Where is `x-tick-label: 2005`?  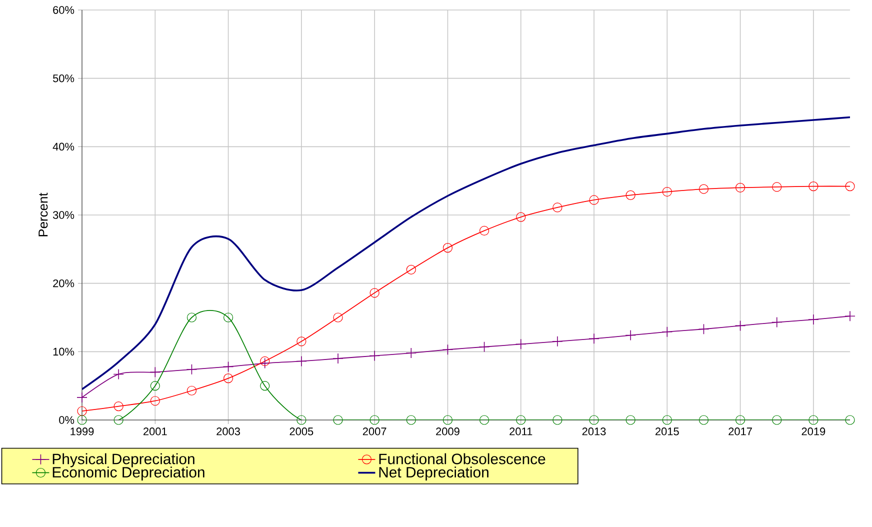
x-tick-label: 2005 is located at coordinates (302, 432).